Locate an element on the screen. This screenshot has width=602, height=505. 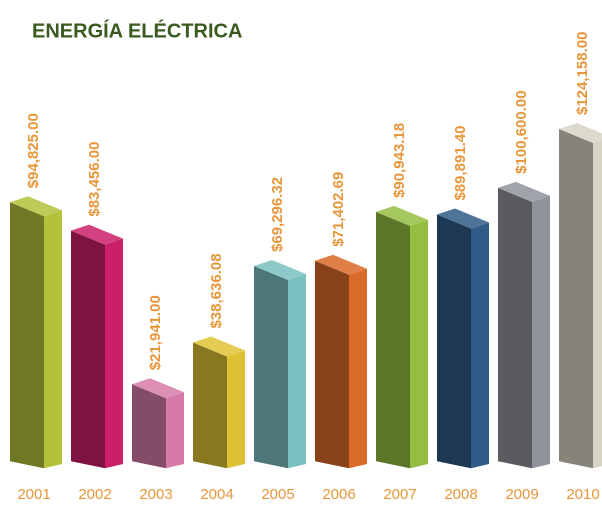
value-label: $71,402.69 is located at coordinates (338, 209).